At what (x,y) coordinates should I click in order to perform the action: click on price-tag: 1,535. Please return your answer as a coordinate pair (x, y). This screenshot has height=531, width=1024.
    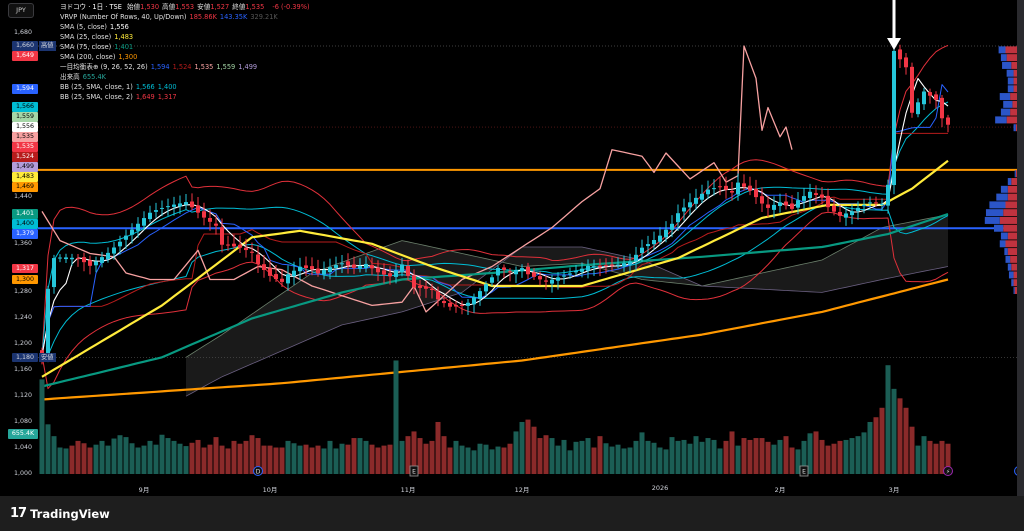
    Looking at the image, I should click on (25, 147).